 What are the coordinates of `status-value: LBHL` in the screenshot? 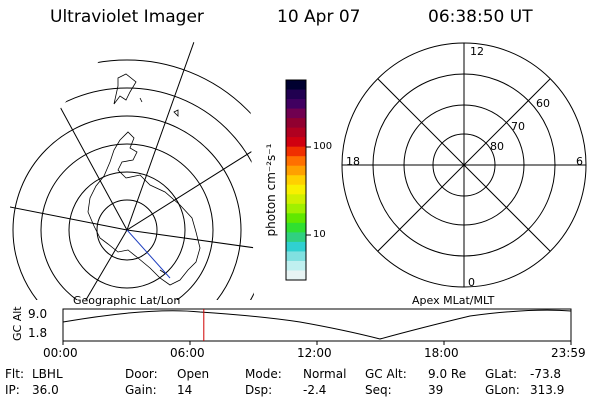 It's located at (47, 374).